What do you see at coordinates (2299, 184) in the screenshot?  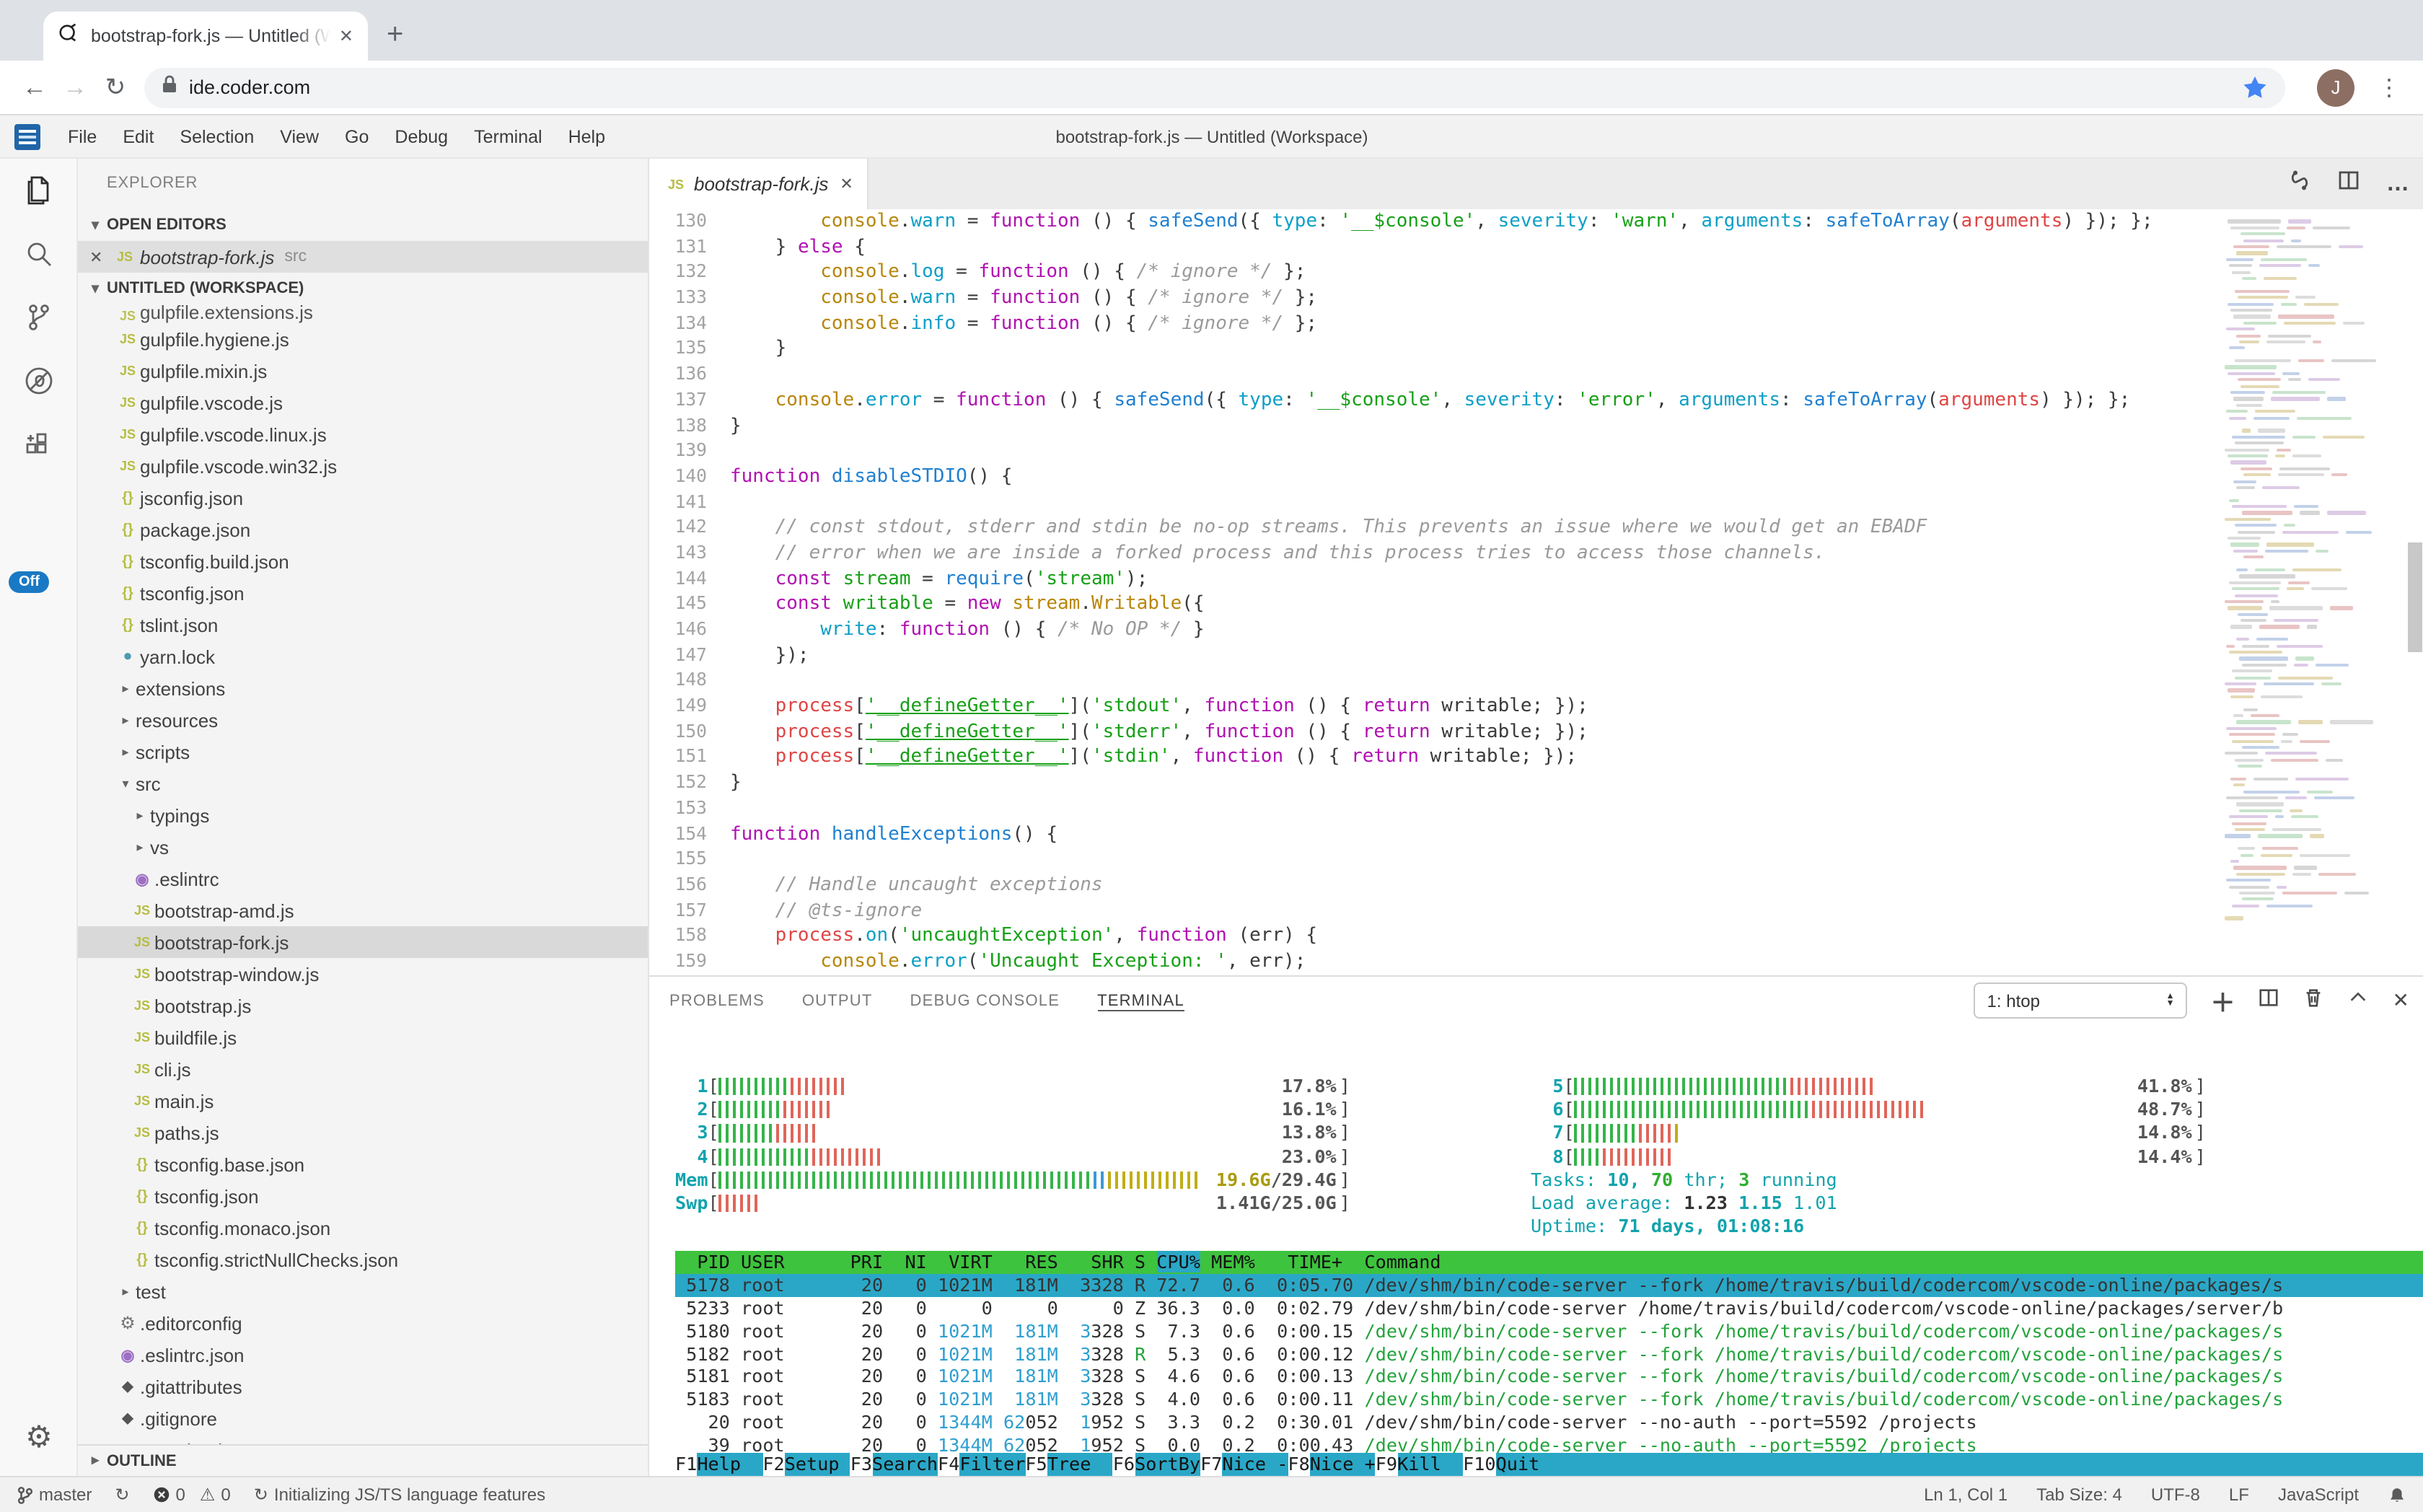 I see `toggle-sync-icon` at bounding box center [2299, 184].